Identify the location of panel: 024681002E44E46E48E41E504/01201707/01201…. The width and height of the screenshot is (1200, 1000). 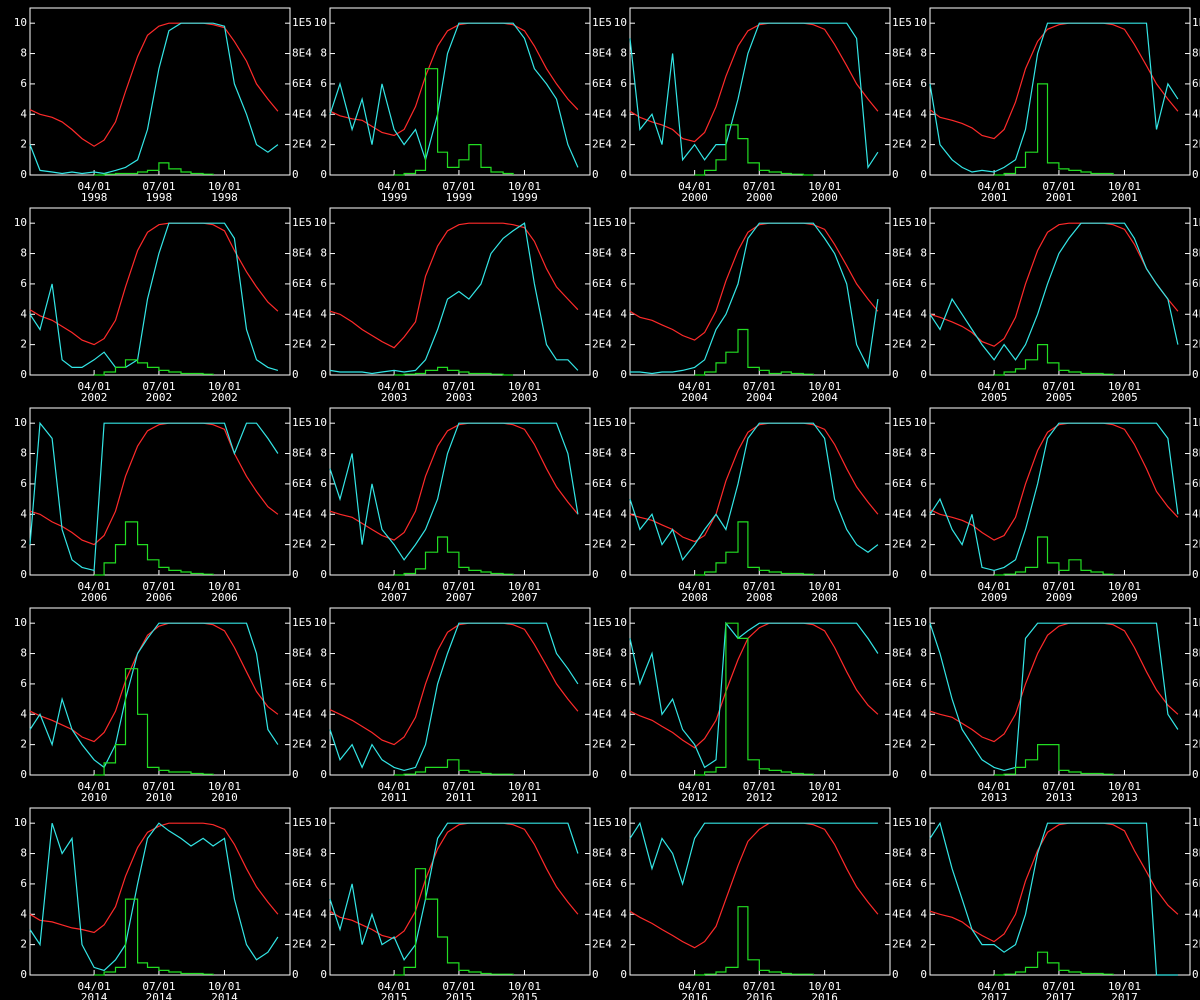
(1057, 903).